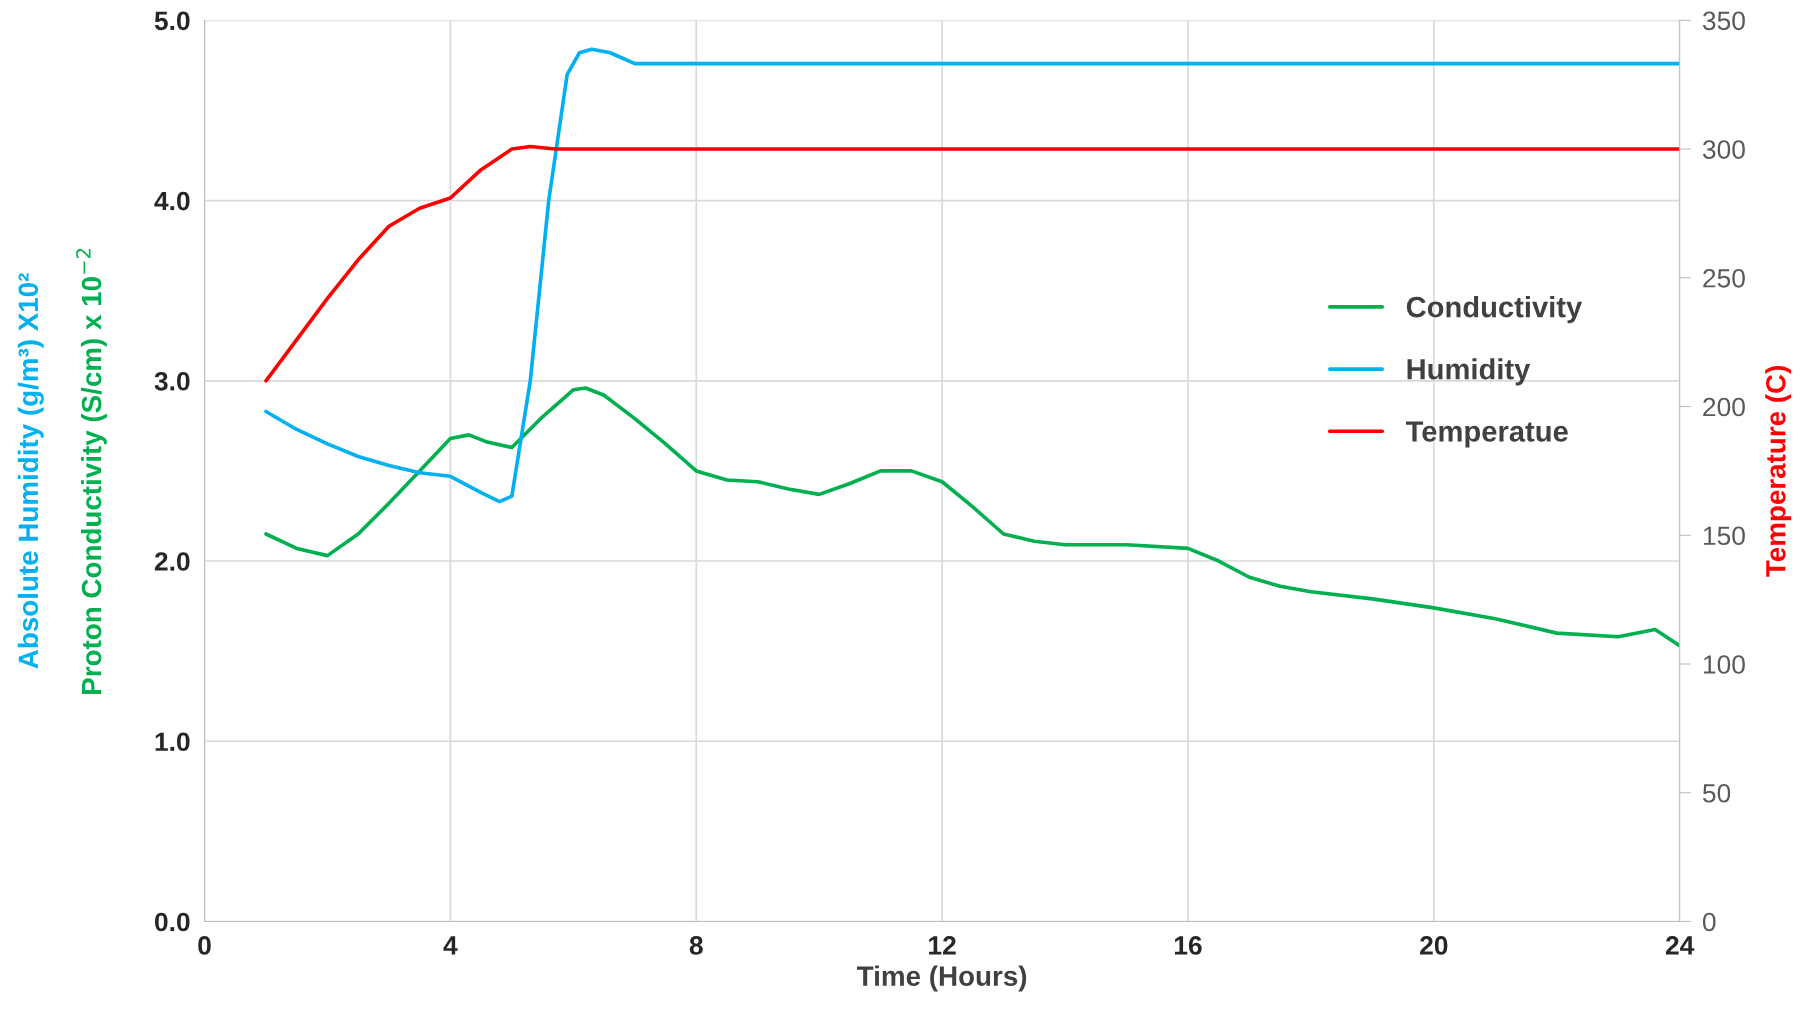 This screenshot has width=1810, height=1016. Describe the element at coordinates (1188, 945) in the screenshot. I see `x-tick-label: 16` at that location.